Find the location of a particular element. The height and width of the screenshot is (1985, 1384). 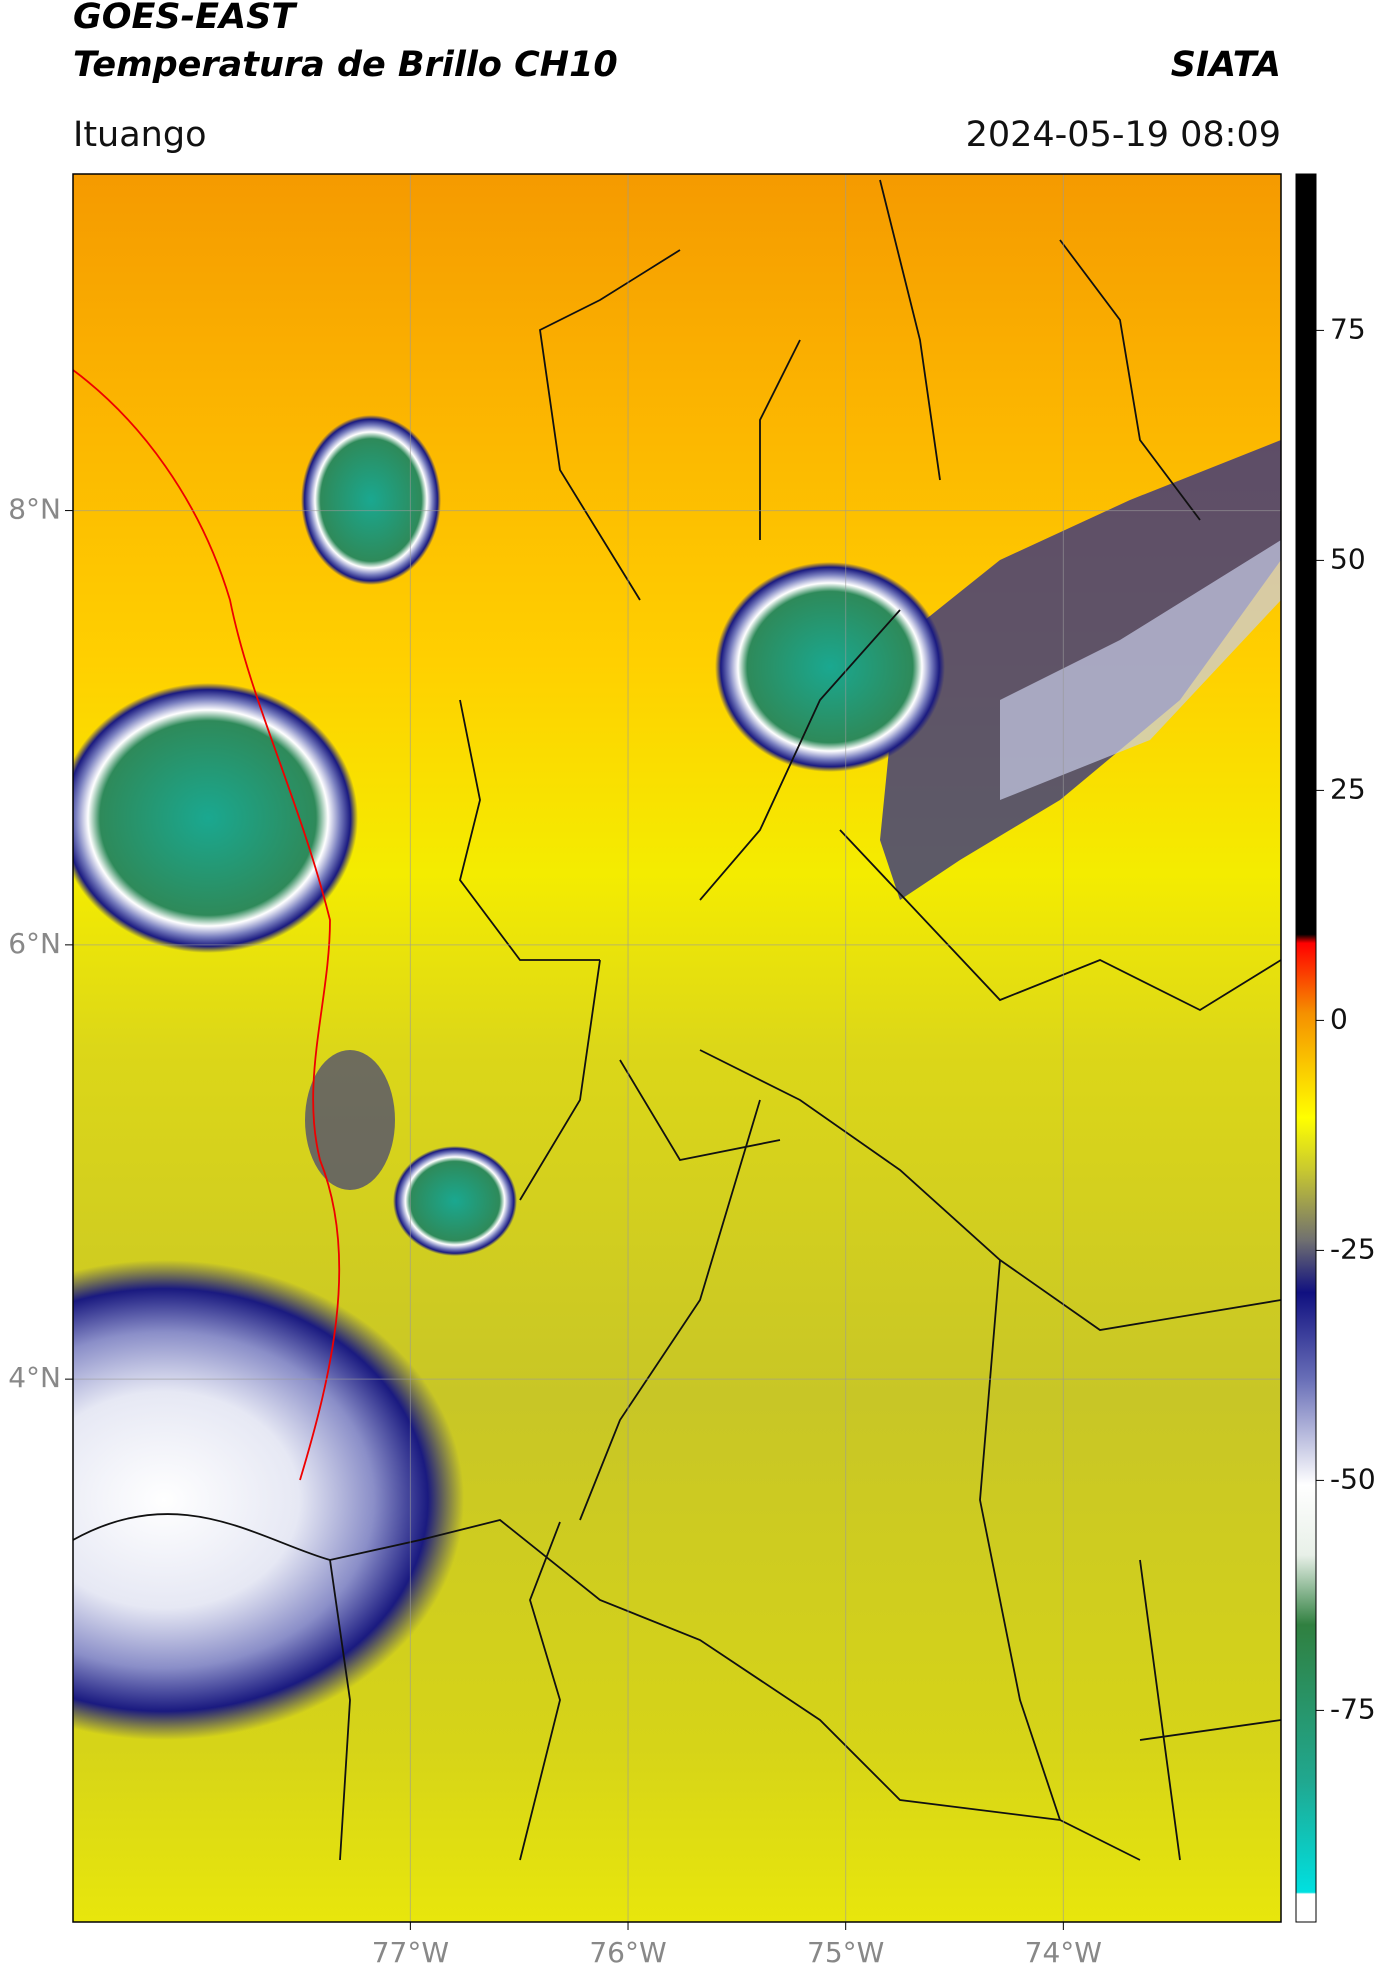

lon-label: 77°W is located at coordinates (410, 1952).